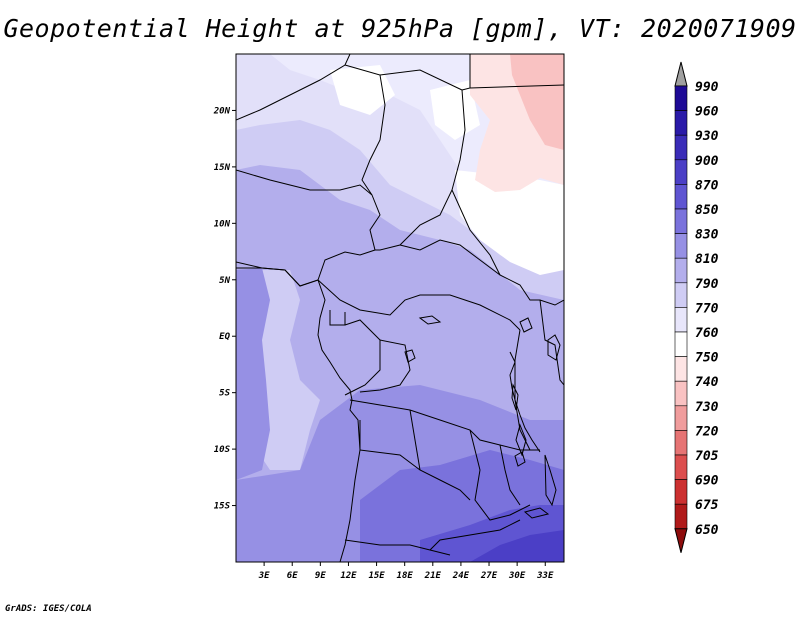 This screenshot has width=800, height=618. Describe the element at coordinates (489, 576) in the screenshot. I see `x-tick-label: 27E` at that location.